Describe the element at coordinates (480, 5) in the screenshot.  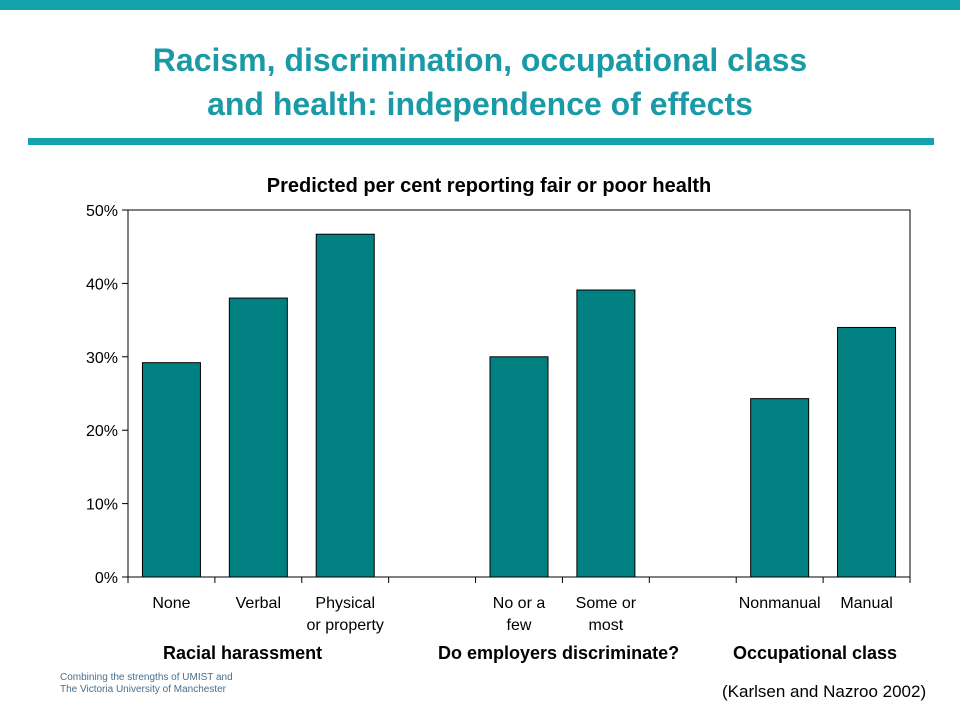
I see `top-accent-bar` at that location.